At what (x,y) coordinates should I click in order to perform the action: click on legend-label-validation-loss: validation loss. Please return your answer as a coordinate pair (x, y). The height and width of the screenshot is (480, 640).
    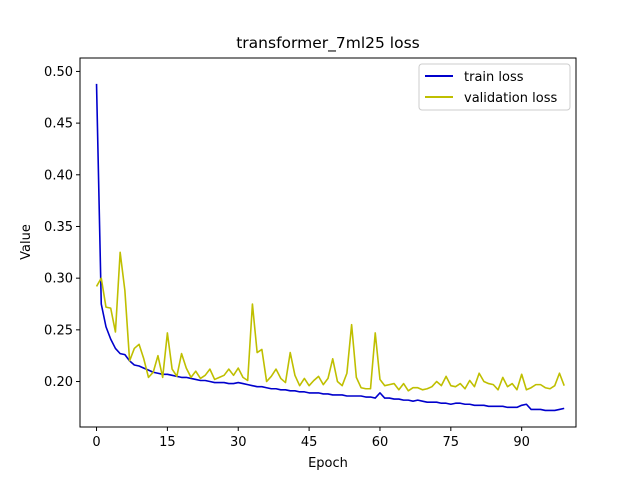
    Looking at the image, I should click on (510, 98).